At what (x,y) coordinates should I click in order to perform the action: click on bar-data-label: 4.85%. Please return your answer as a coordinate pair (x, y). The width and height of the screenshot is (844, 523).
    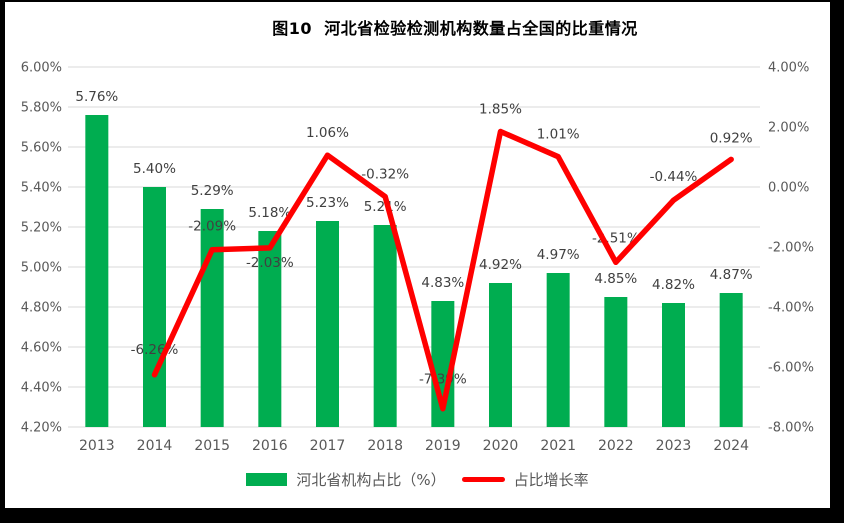
    Looking at the image, I should click on (615, 279).